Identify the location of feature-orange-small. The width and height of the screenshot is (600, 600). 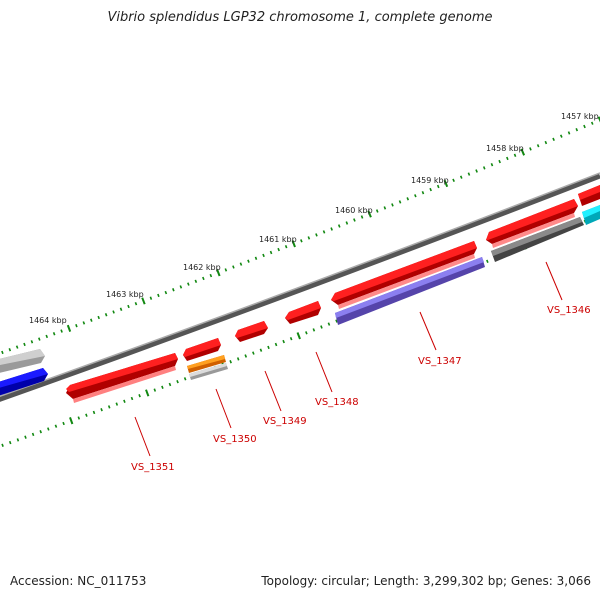
(206, 364).